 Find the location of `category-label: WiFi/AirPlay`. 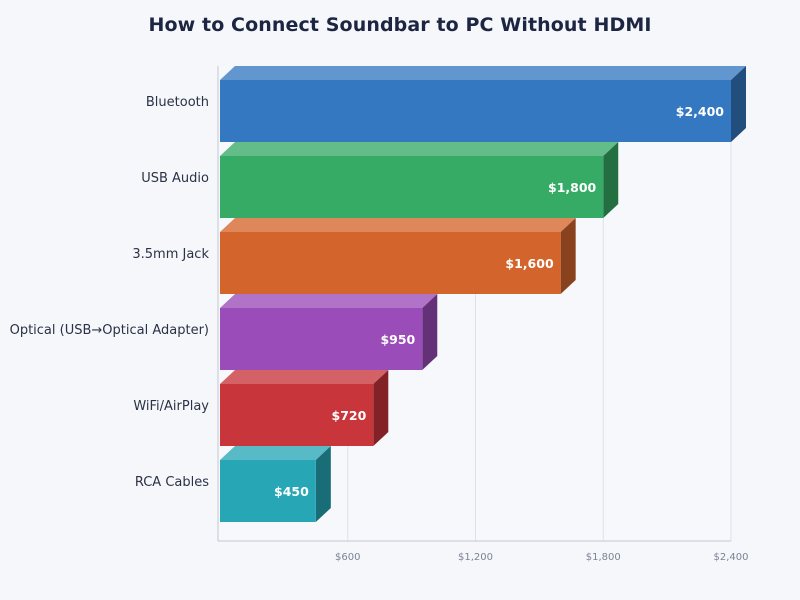

category-label: WiFi/AirPlay is located at coordinates (171, 406).